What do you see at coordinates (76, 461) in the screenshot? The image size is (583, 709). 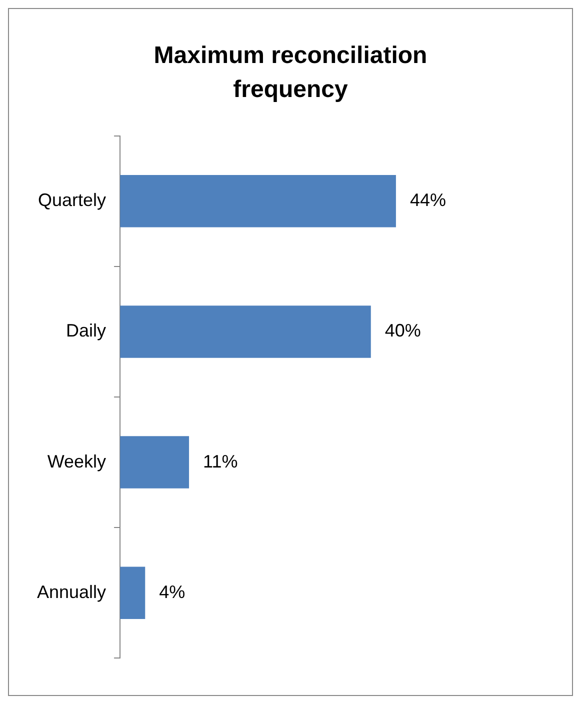 I see `y-tick-label: Weekly` at bounding box center [76, 461].